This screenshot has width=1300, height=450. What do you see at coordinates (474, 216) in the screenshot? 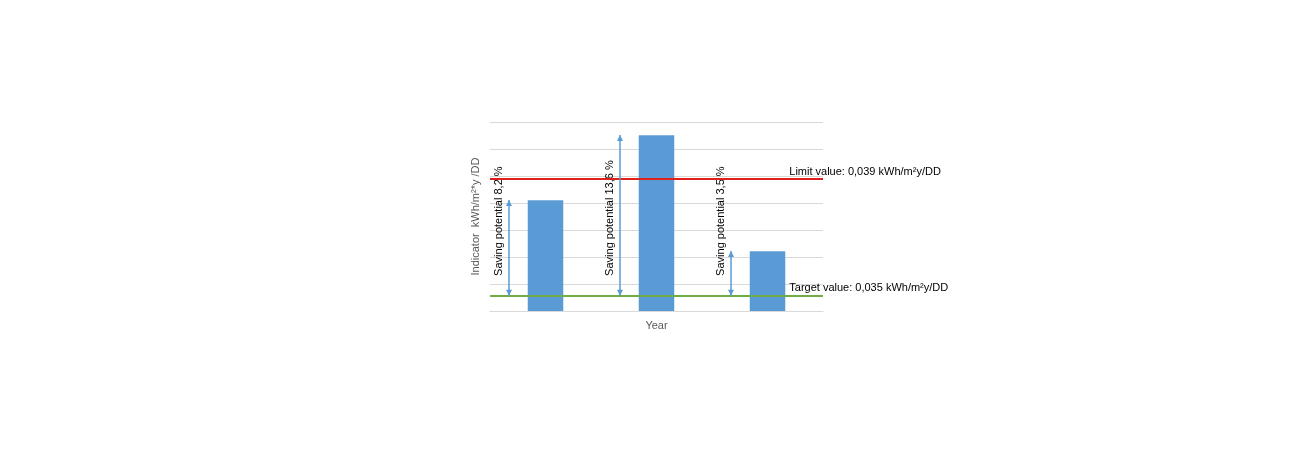
I see `y-axis-title: Indicator kWh/m²*y /DD` at bounding box center [474, 216].